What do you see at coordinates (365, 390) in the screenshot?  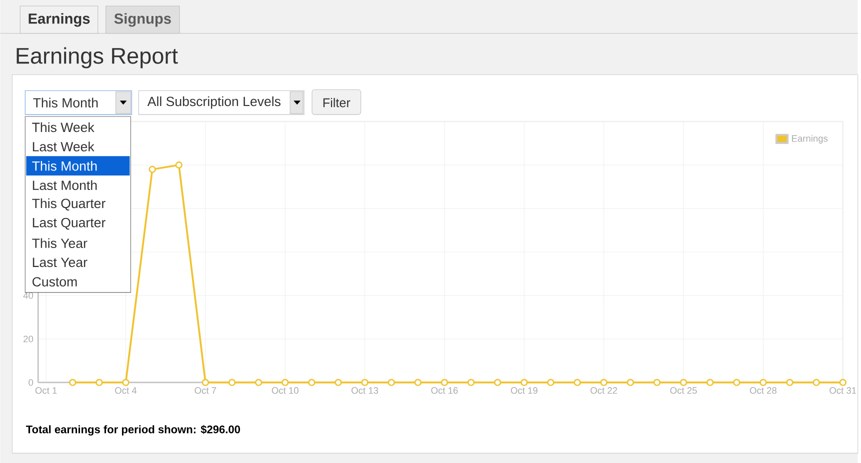 I see `x-tick-label: Oct 13` at bounding box center [365, 390].